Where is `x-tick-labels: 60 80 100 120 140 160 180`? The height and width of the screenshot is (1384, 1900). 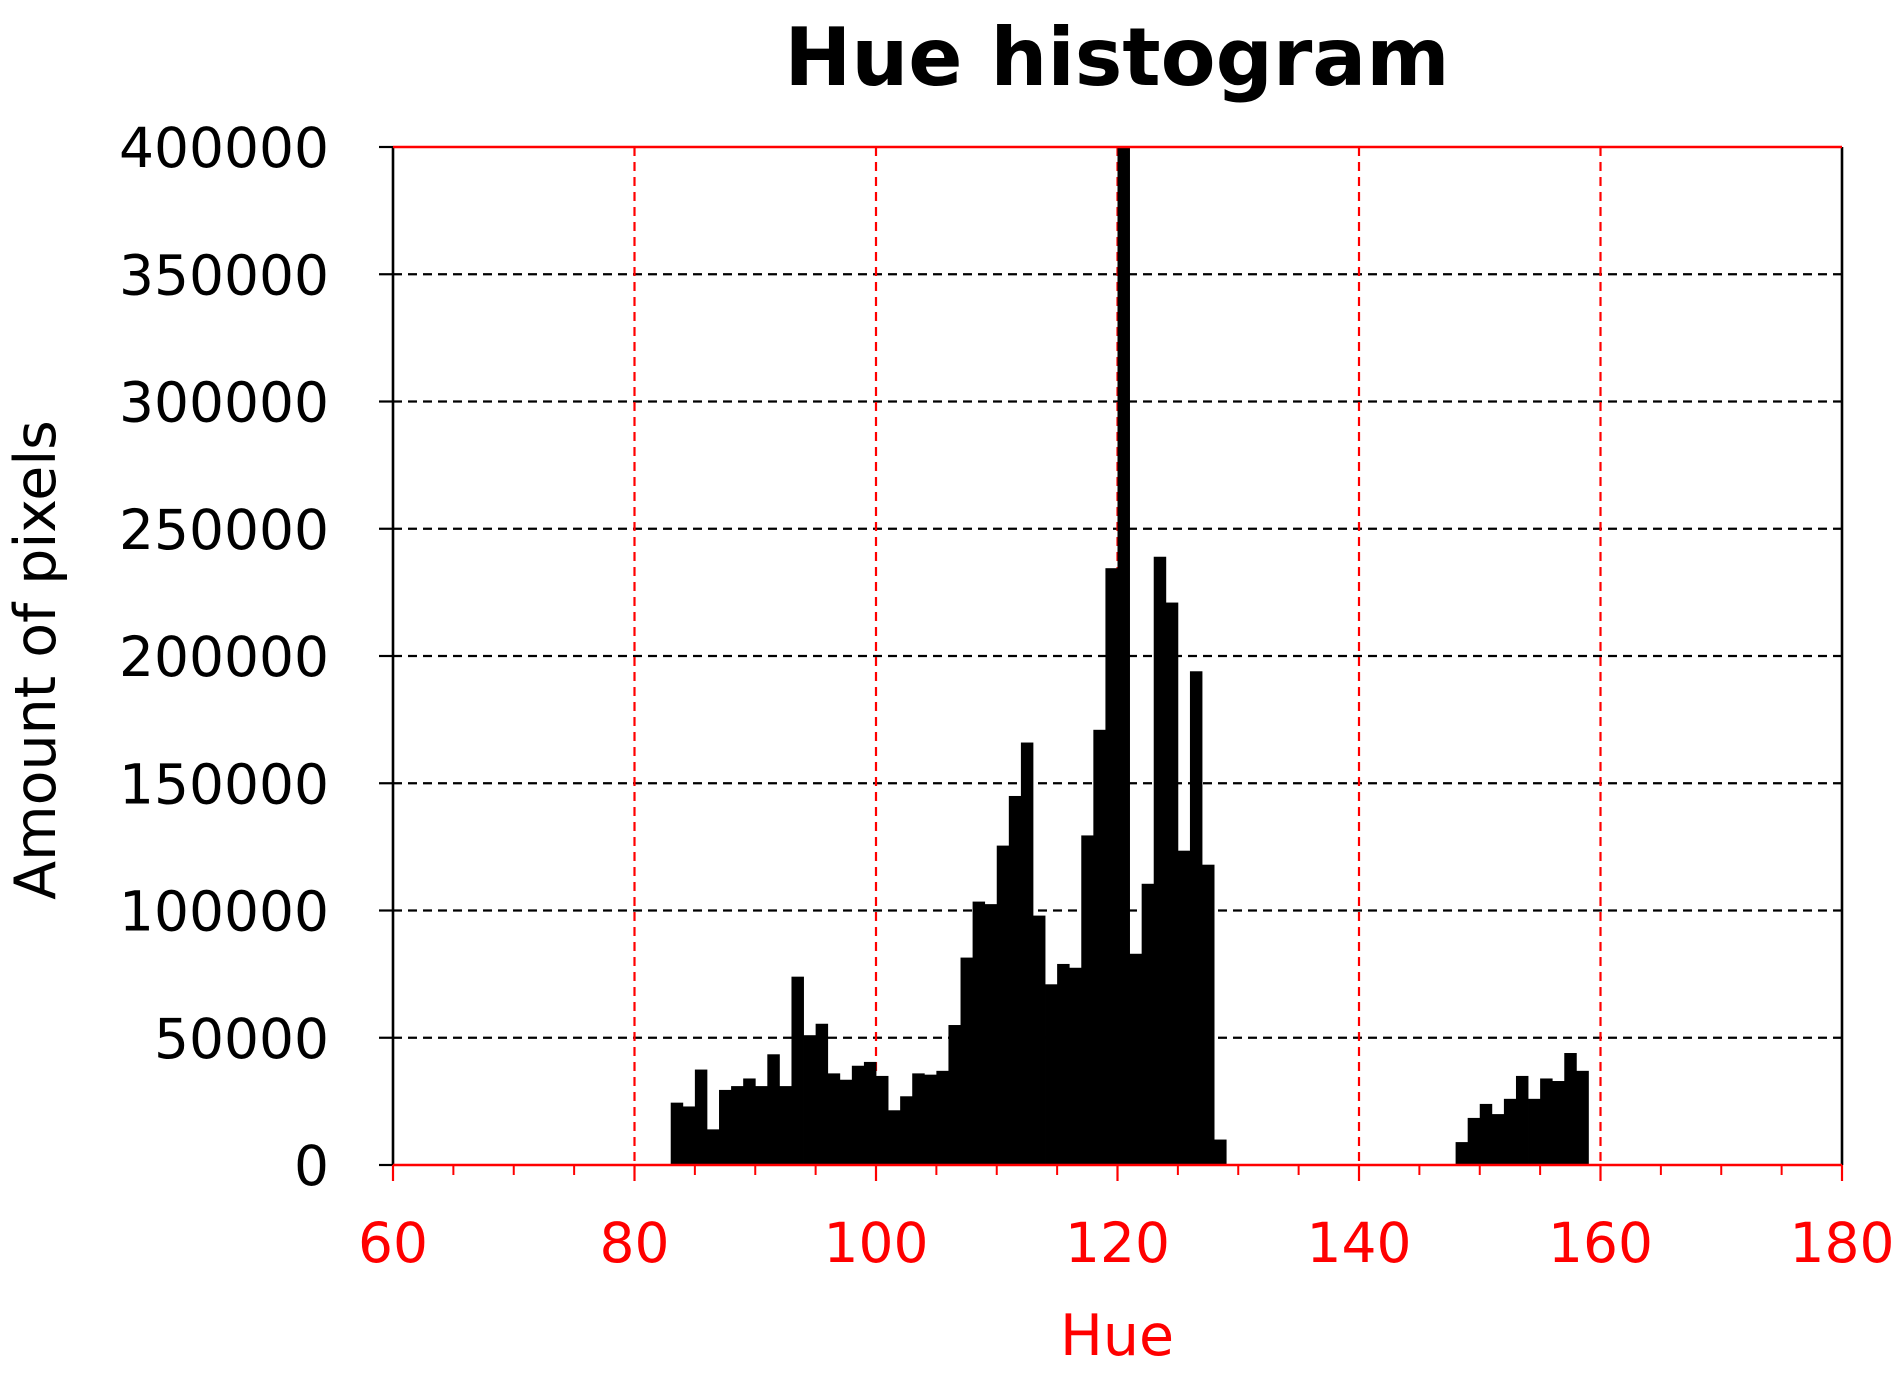 x-tick-labels: 60 80 100 120 140 160 180 is located at coordinates (1126, 1243).